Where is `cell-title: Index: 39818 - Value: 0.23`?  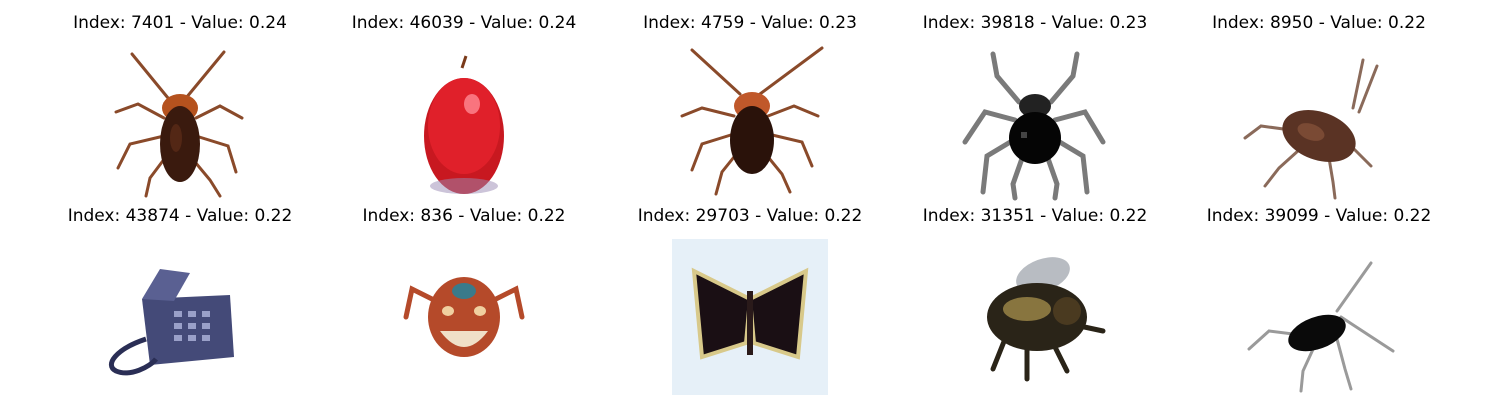 cell-title: Index: 39818 - Value: 0.23 is located at coordinates (1035, 23).